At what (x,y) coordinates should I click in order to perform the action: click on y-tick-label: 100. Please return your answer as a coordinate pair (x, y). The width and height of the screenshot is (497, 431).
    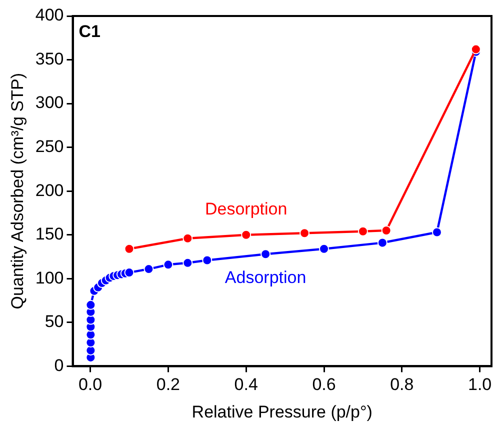
    Looking at the image, I should click on (49, 278).